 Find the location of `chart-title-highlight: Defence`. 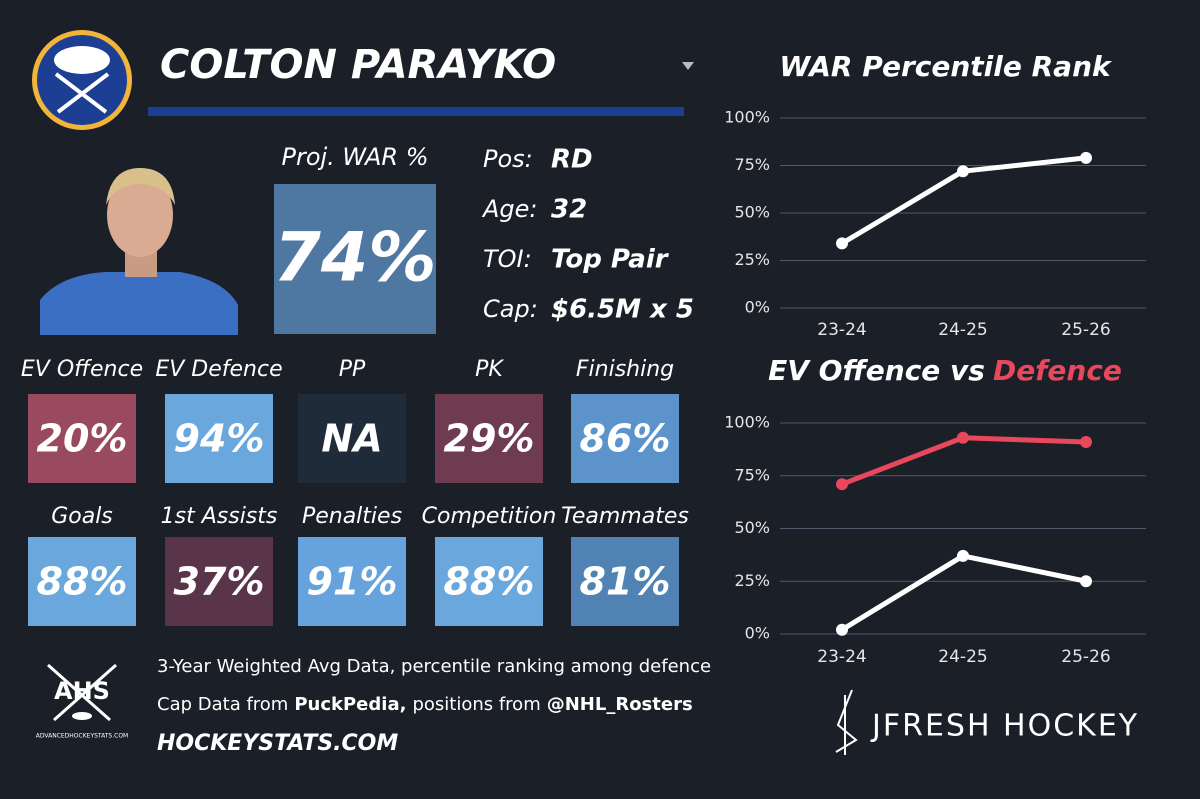

chart-title-highlight: Defence is located at coordinates (1057, 370).